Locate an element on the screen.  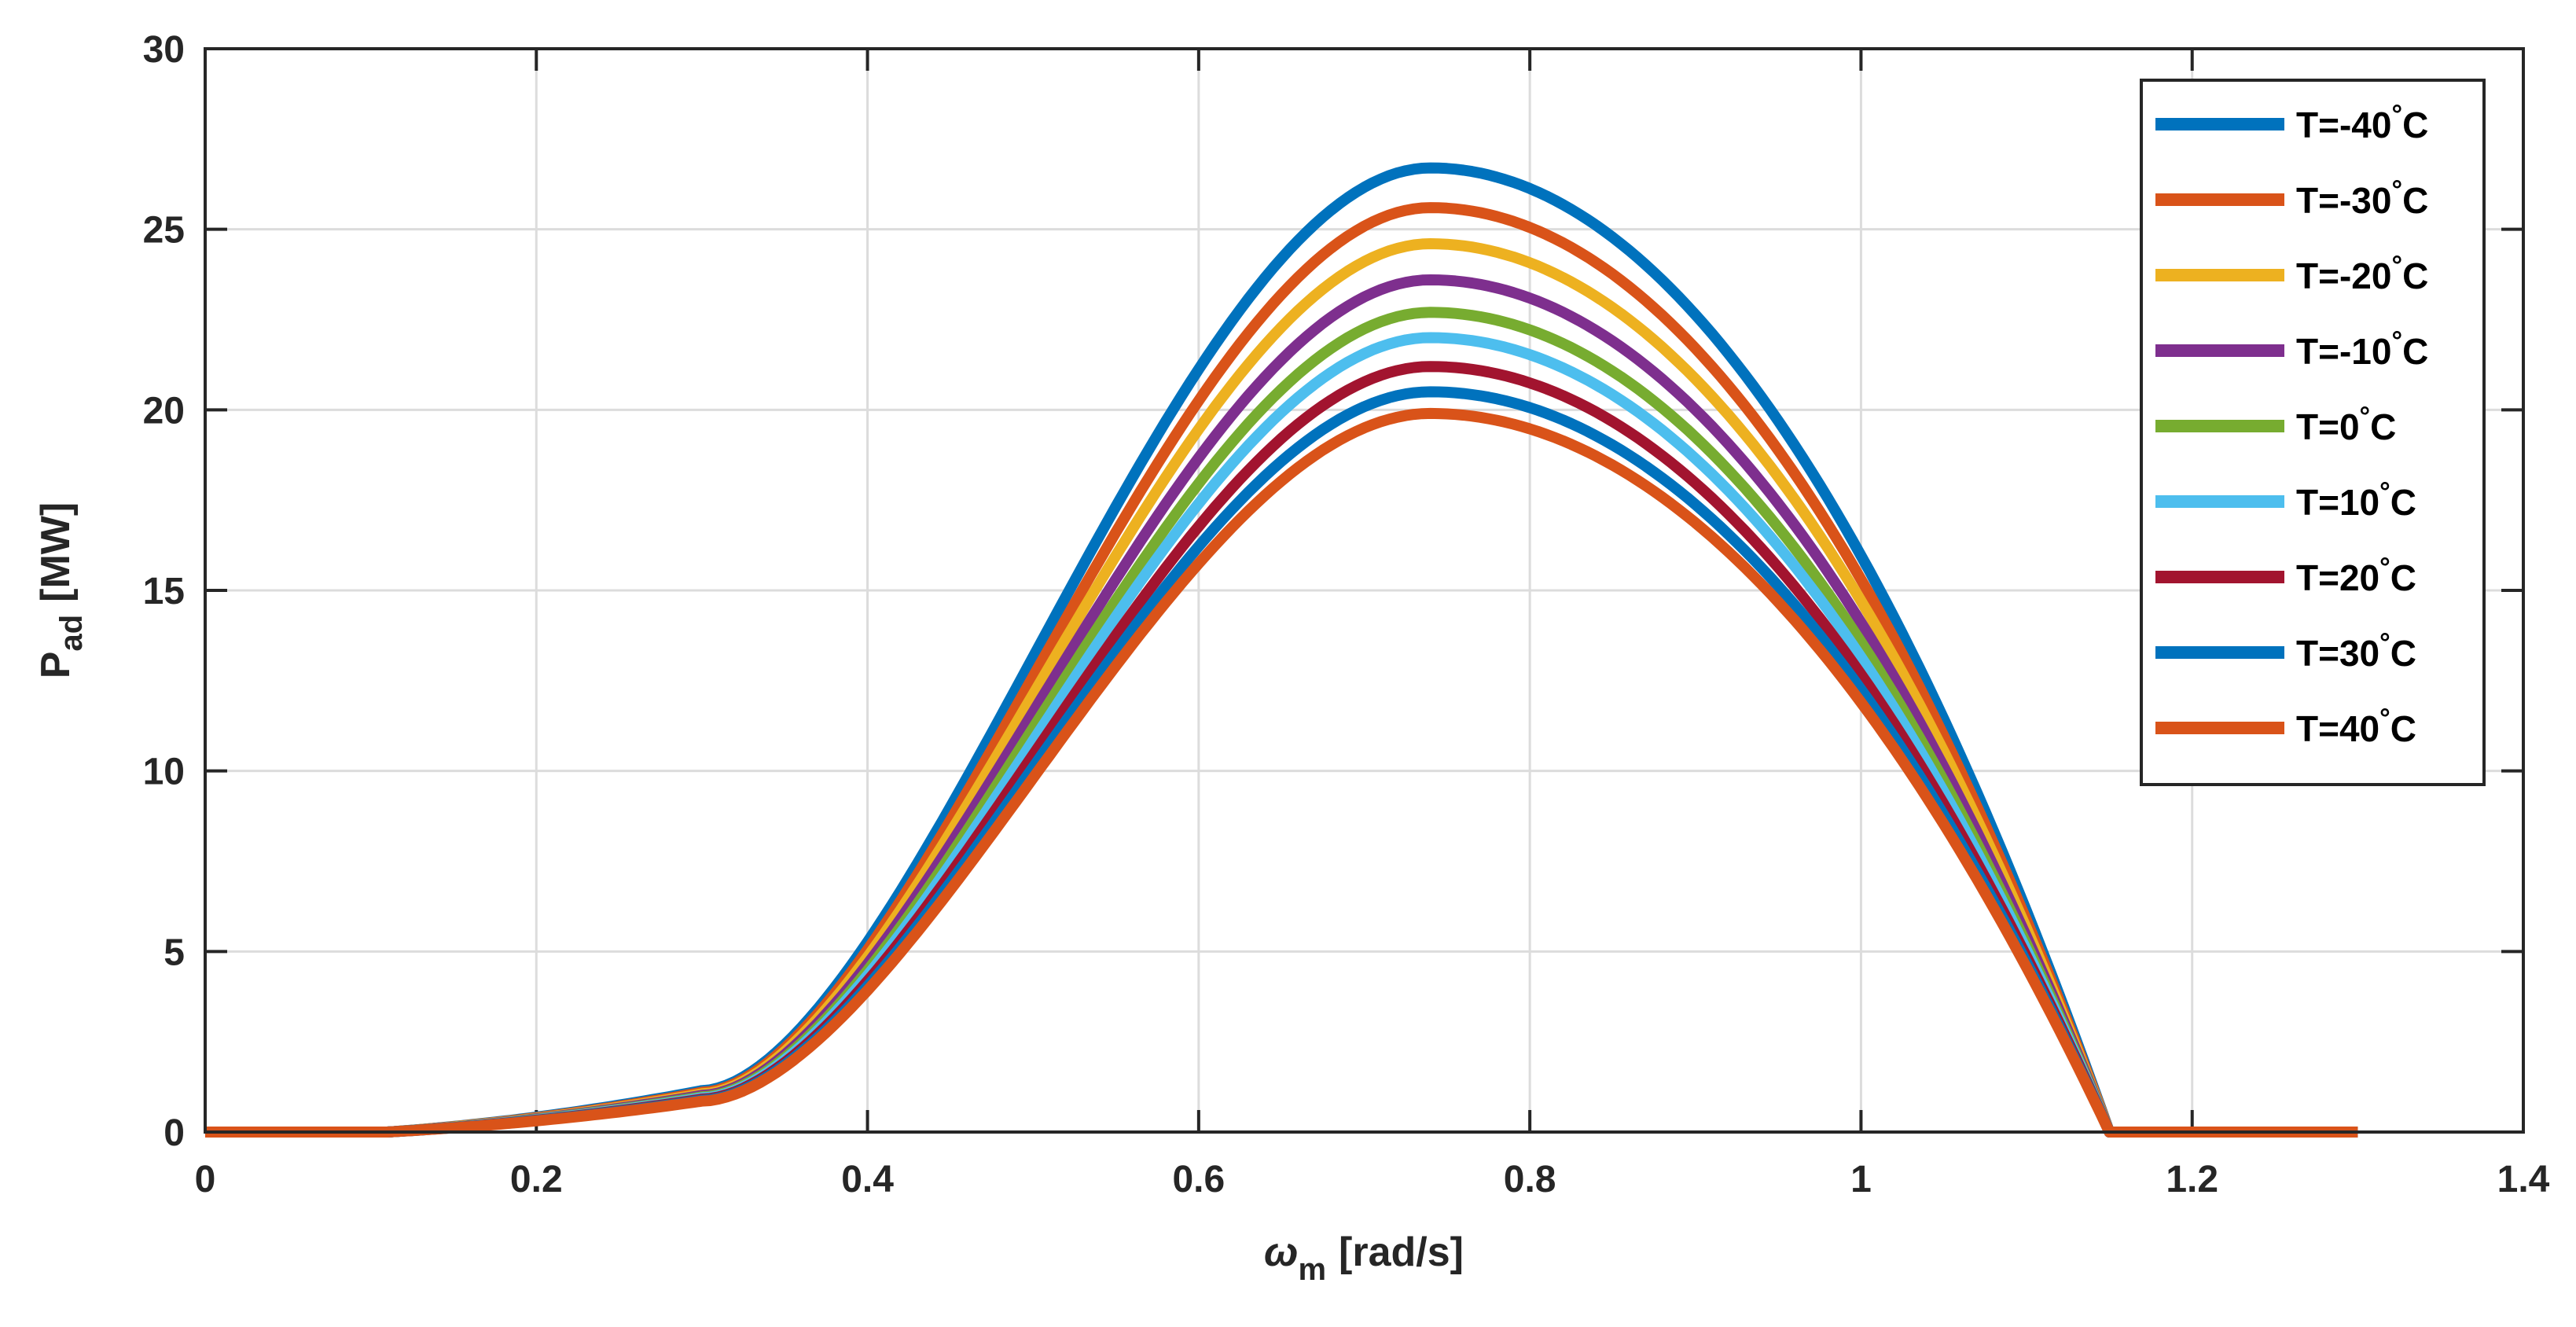
y-axis-subscript: ad is located at coordinates (71, 633).